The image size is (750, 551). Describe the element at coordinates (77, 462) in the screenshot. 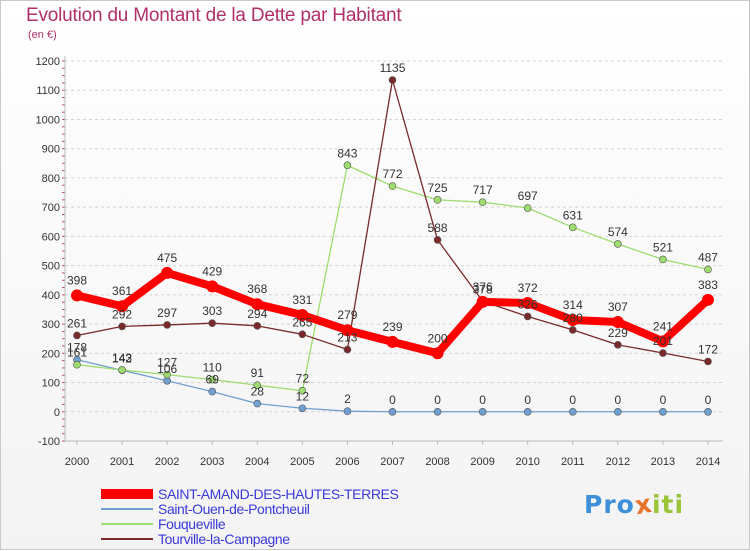

I see `x-tick-label: 2000` at that location.